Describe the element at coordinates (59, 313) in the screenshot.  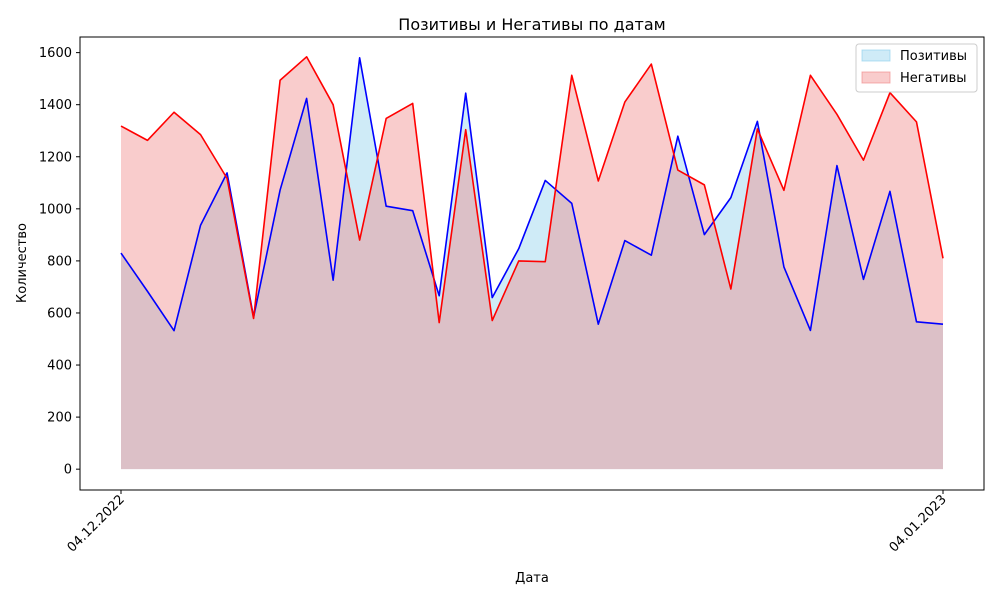
I see `y-tick-label: 600` at that location.